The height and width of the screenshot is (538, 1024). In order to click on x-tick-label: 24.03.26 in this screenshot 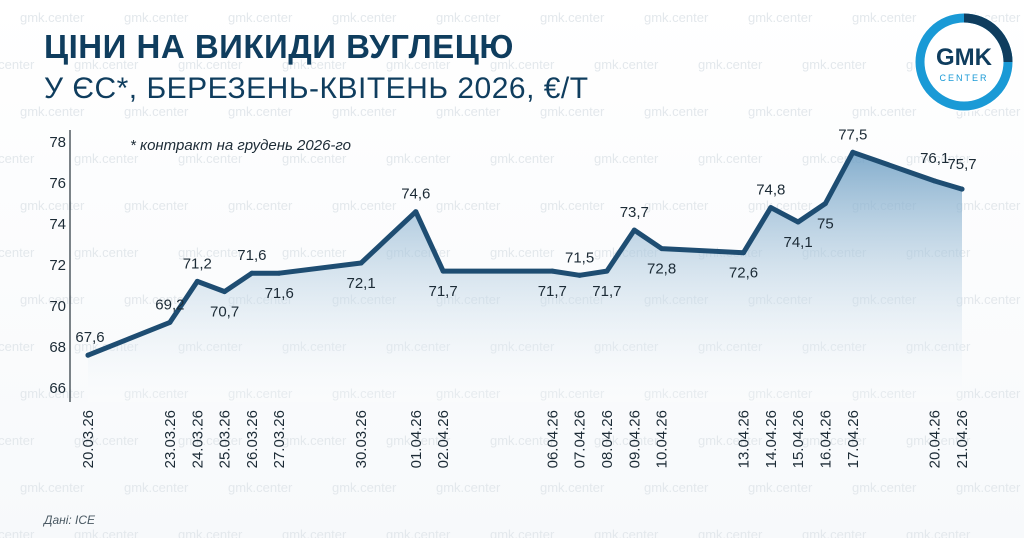, I will do `click(197, 439)`.